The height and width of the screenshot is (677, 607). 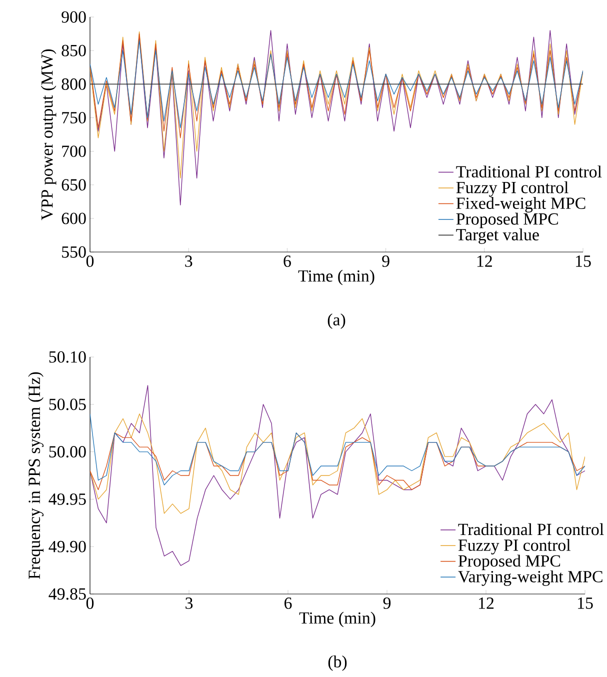 What do you see at coordinates (74, 218) in the screenshot?
I see `y-tick-label: 600` at bounding box center [74, 218].